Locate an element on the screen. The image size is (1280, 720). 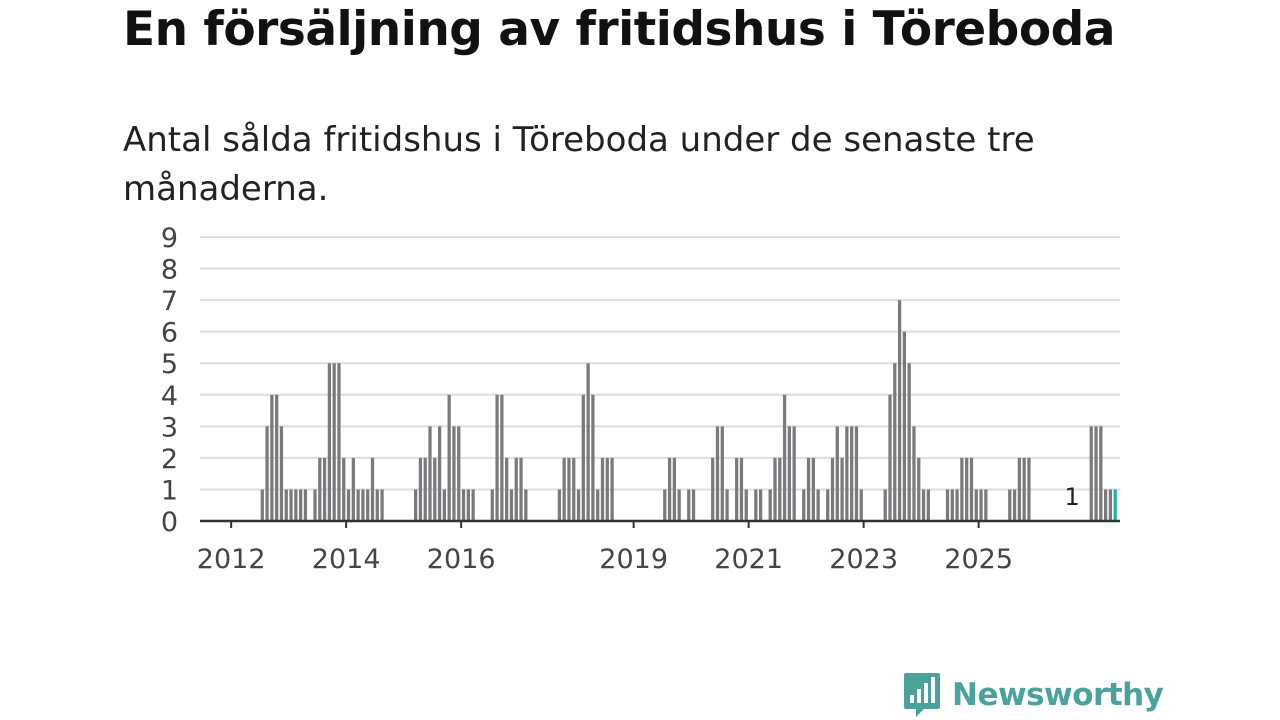
newsworthy-logo: Newsworthy is located at coordinates (1033, 695).